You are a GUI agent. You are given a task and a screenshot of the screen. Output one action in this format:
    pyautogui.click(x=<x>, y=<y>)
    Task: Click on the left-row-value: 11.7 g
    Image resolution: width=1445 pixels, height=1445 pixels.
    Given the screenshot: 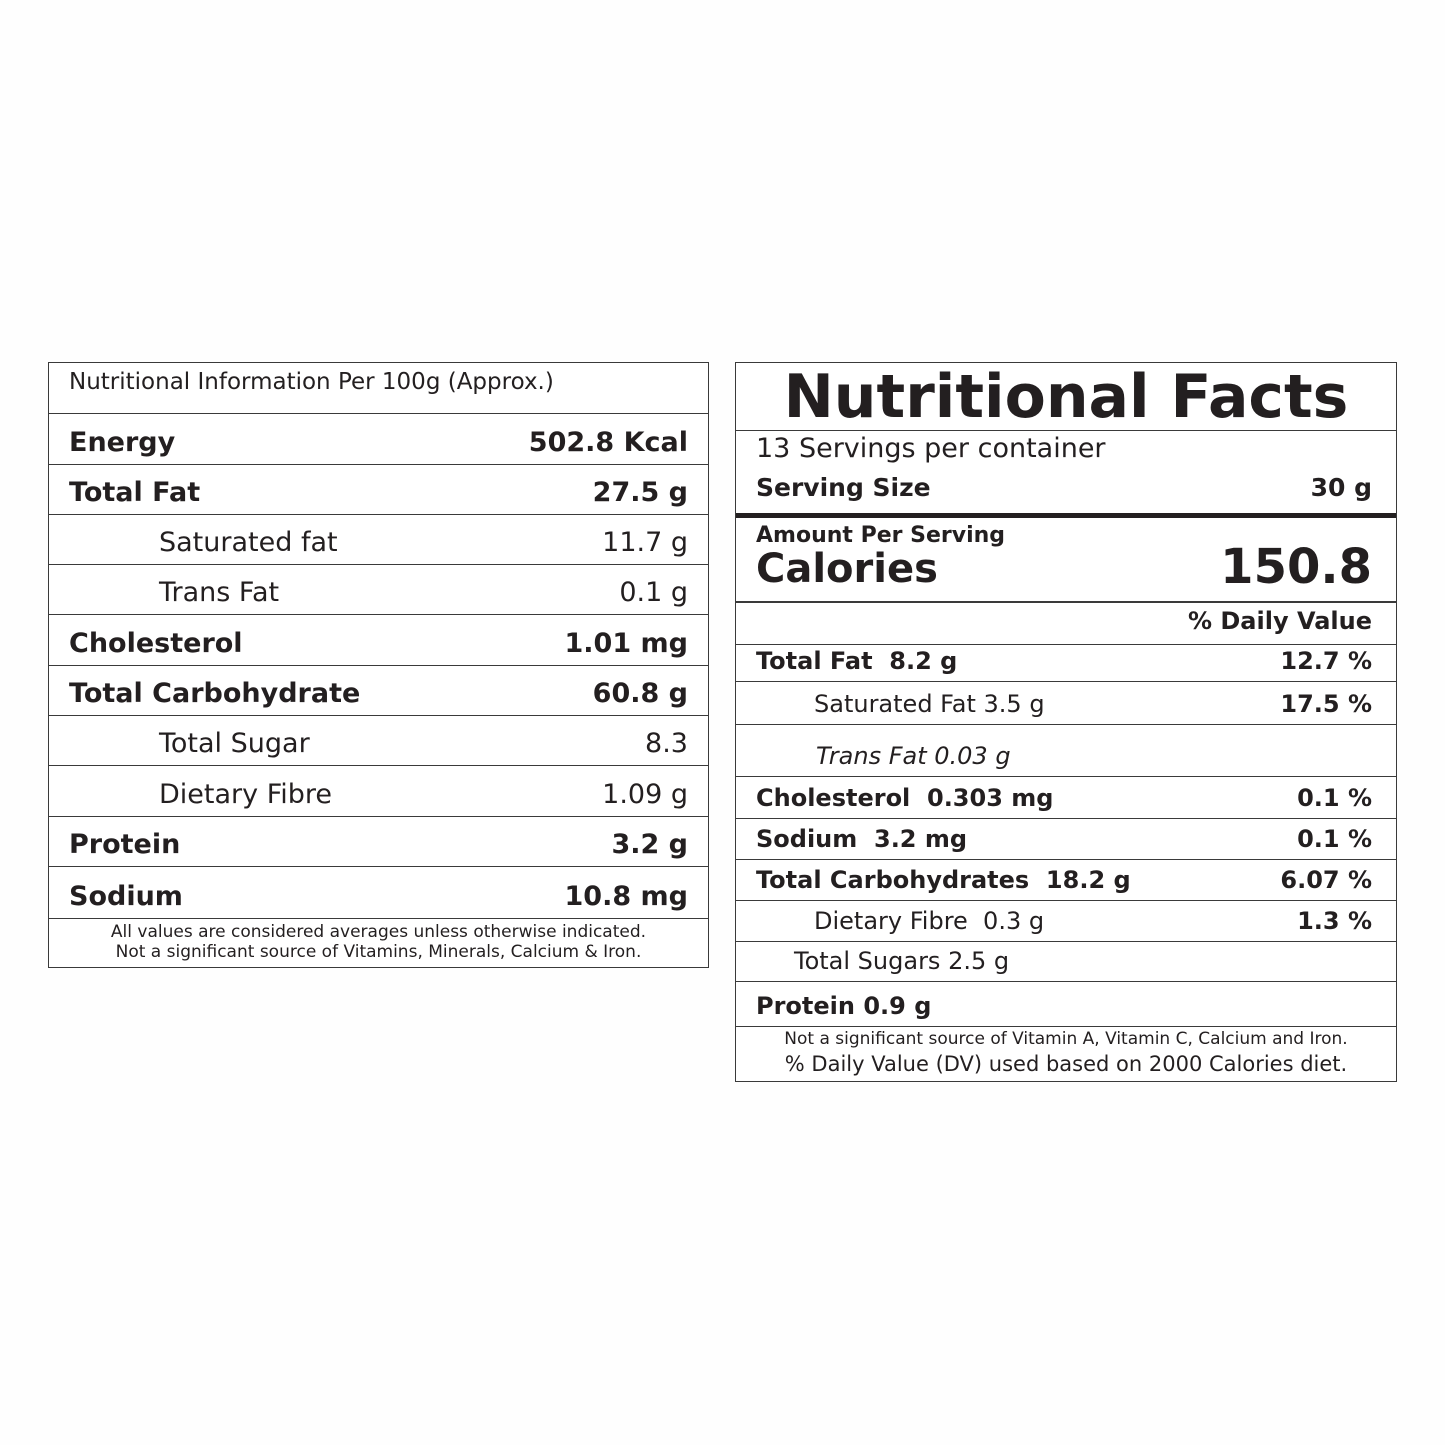 What is the action you would take?
    pyautogui.click(x=645, y=542)
    